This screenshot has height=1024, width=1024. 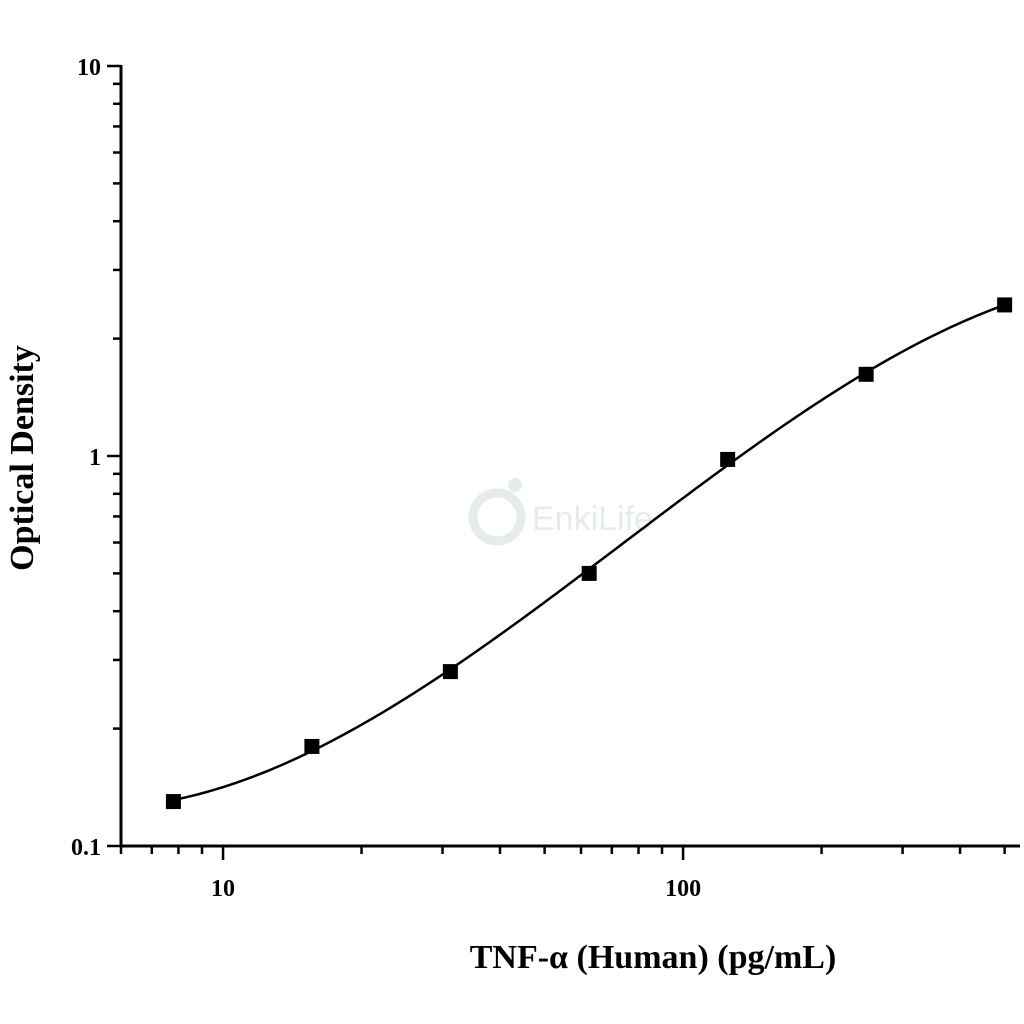 I want to click on x-axis-title: TNF-α (Human) (pg/mL), so click(x=653, y=957).